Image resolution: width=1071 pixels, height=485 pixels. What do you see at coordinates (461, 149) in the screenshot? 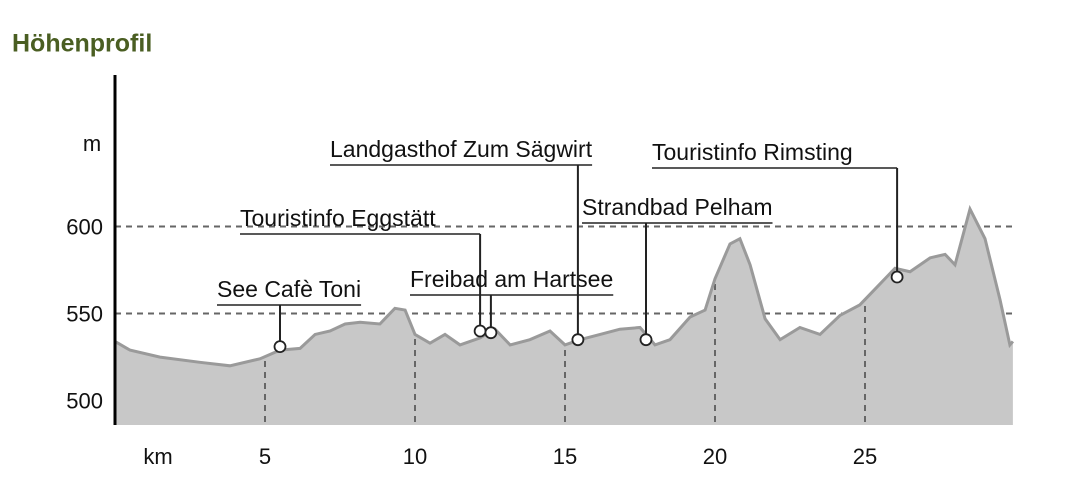
I see `poi-label: Landgasthof Zum Sägwirt` at bounding box center [461, 149].